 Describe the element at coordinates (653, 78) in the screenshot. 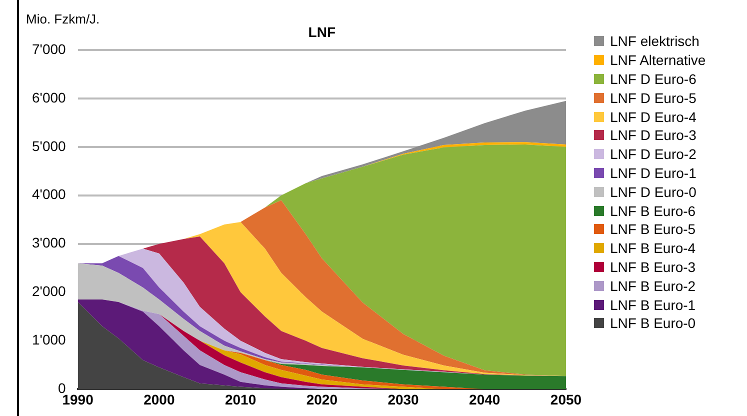

I see `legend-label: LNF D Euro-6` at that location.